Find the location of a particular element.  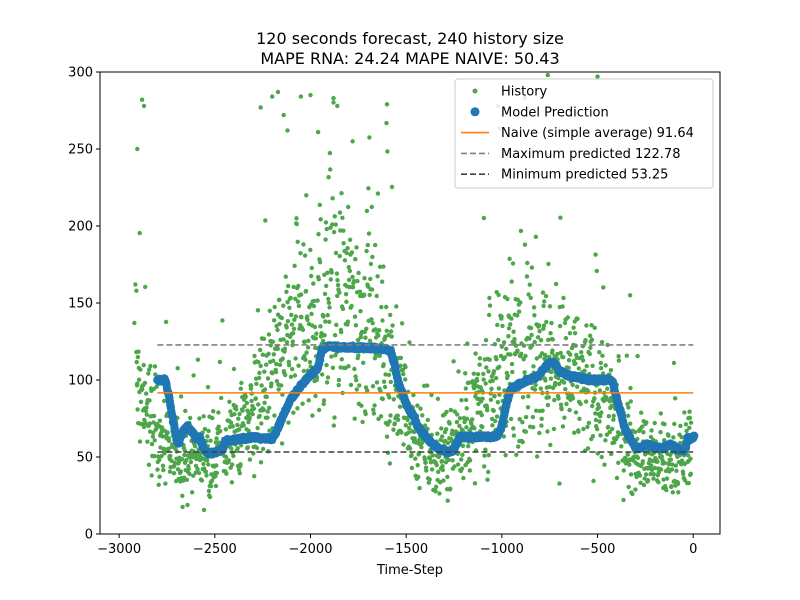

y-tick-label: 250 is located at coordinates (80, 150).